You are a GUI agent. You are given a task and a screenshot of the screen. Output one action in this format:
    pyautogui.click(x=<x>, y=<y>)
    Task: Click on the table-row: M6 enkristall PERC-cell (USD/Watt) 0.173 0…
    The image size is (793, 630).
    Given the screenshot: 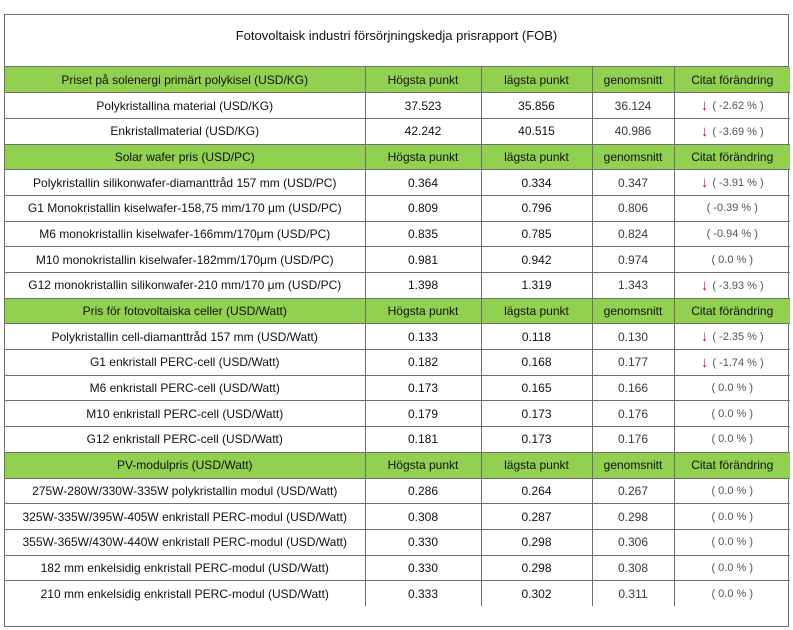 What is the action you would take?
    pyautogui.click(x=397, y=388)
    